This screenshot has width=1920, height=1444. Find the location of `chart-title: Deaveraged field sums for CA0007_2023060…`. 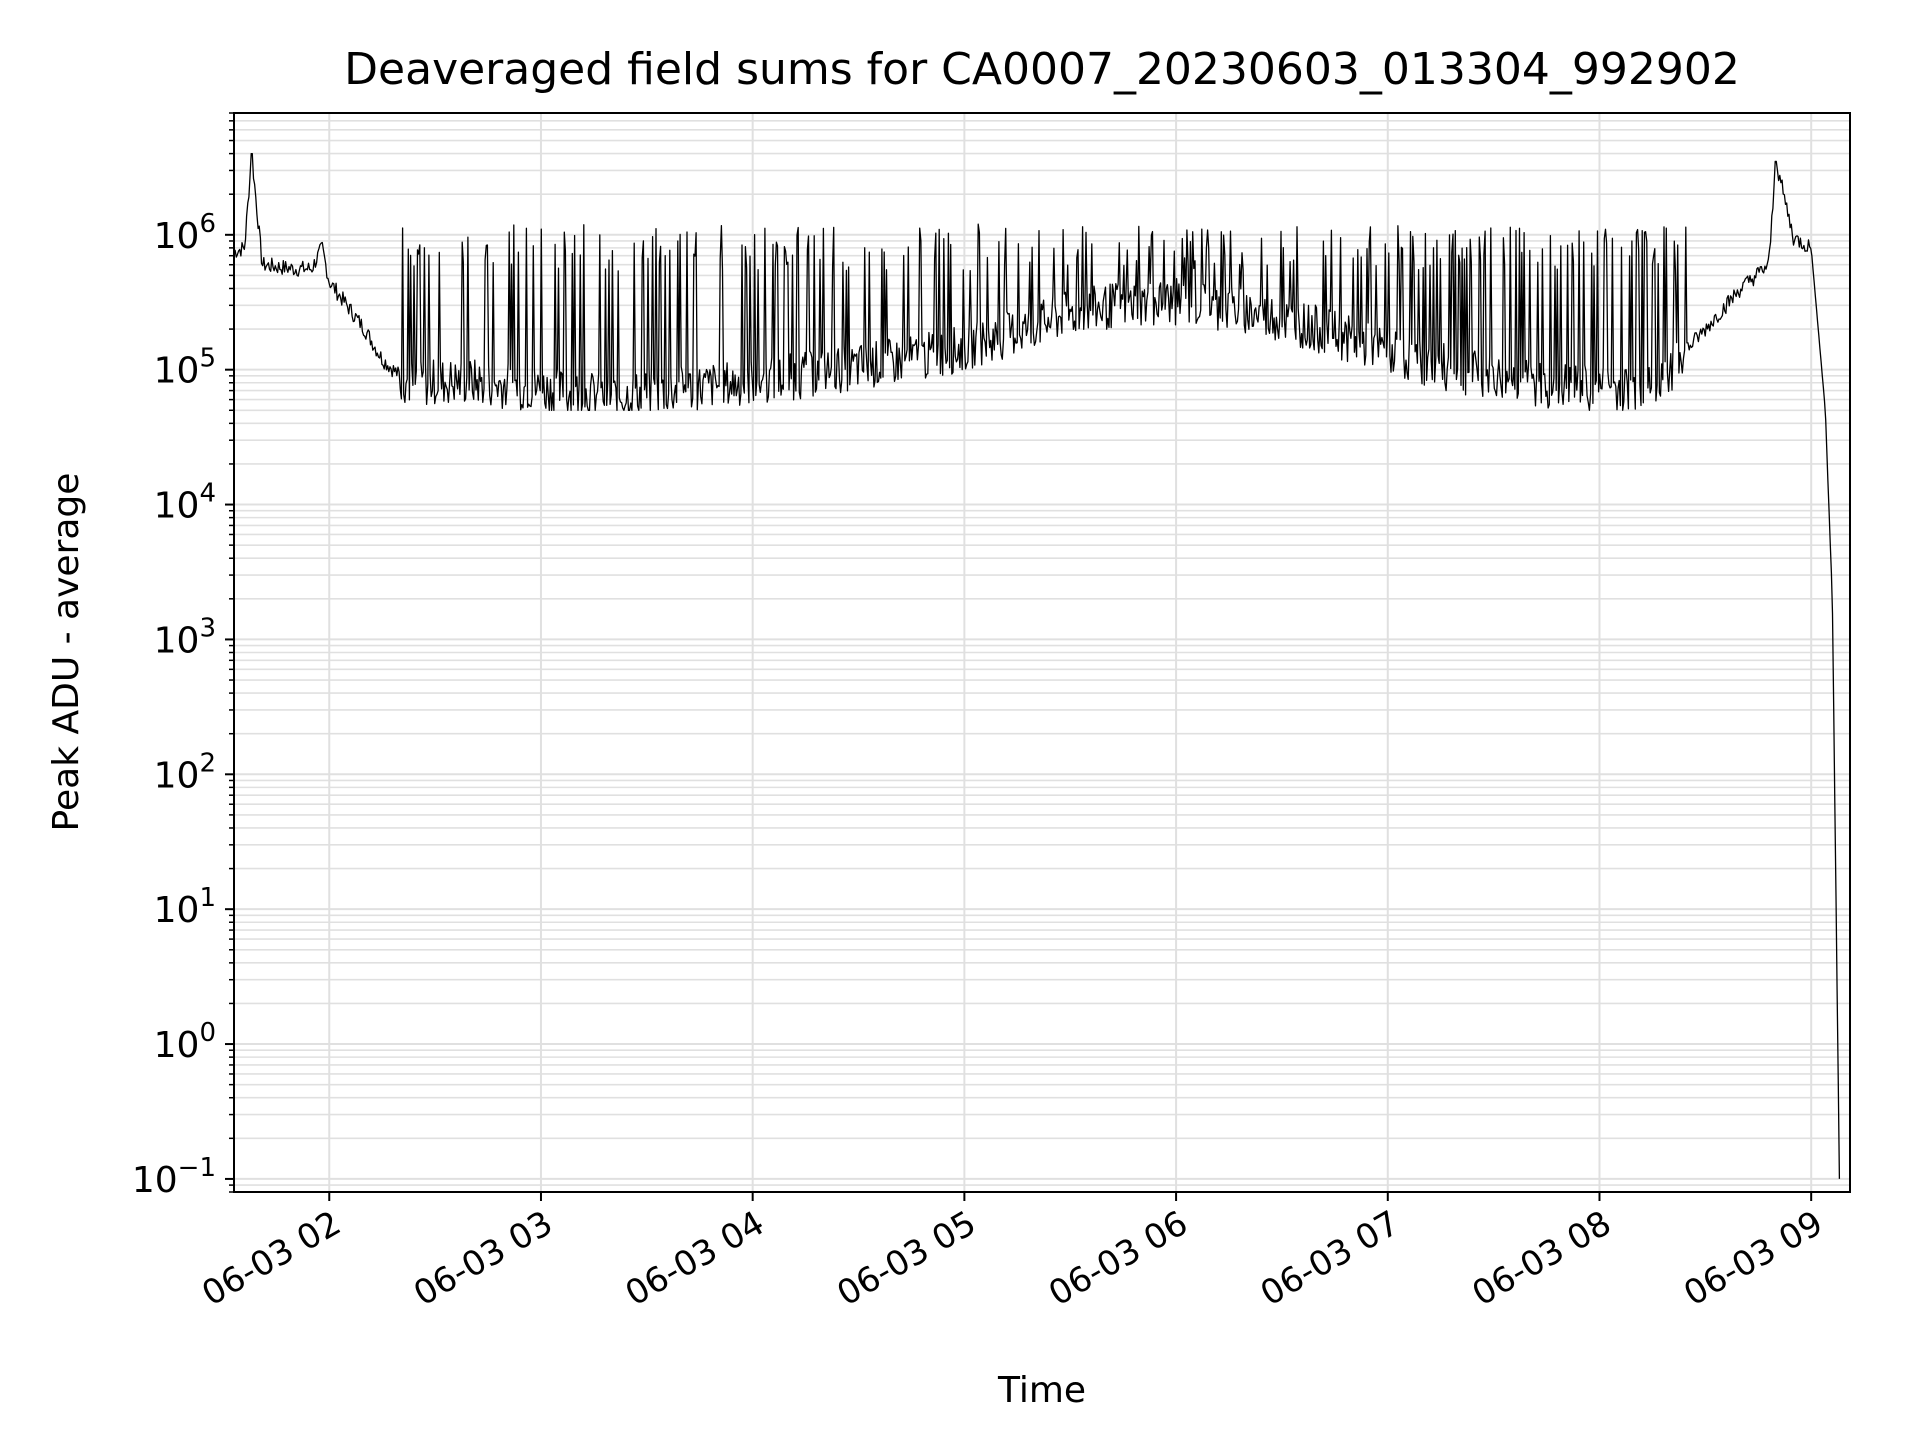

chart-title: Deaveraged field sums for CA0007_2023060… is located at coordinates (1042, 69).